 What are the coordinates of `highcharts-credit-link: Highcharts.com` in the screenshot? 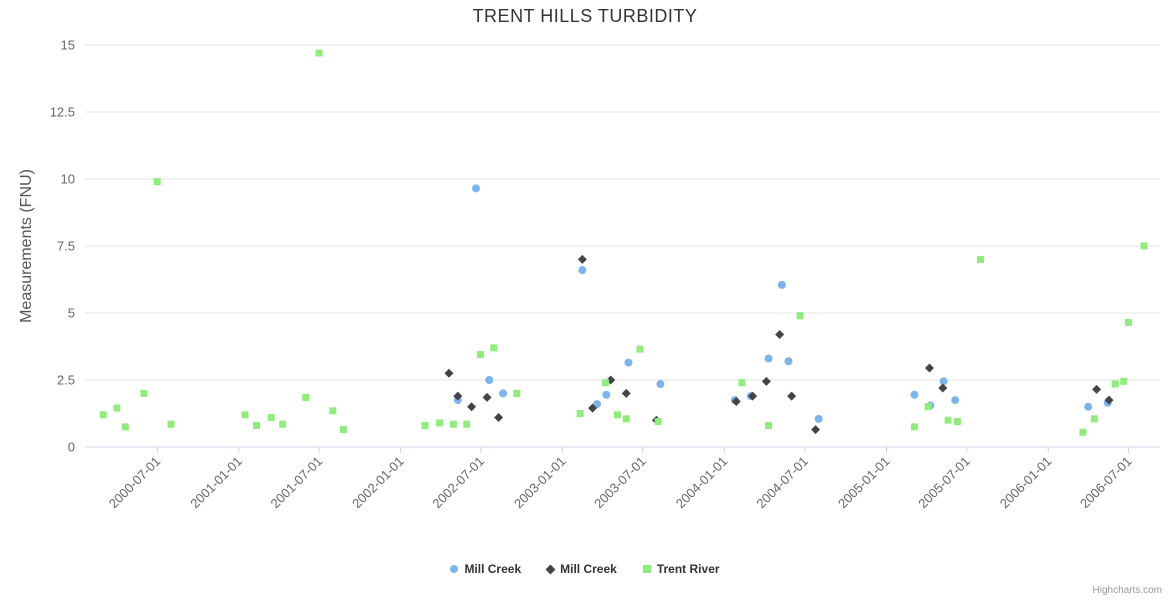 It's located at (1127, 590).